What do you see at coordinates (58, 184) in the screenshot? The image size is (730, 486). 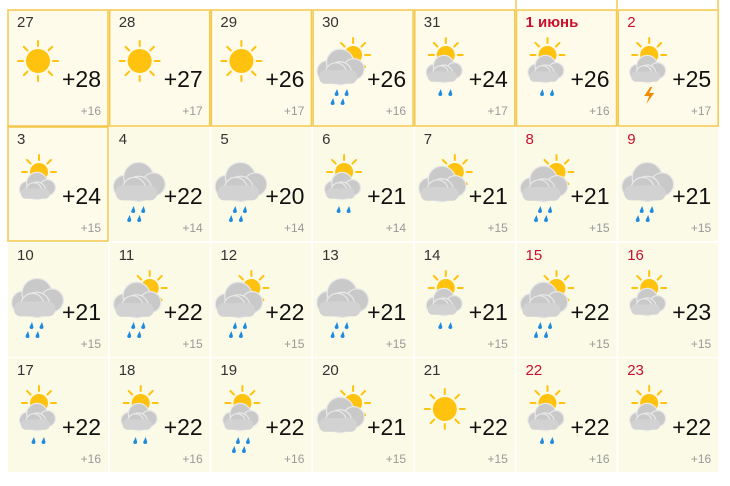 I see `day-cell: 3 +24 +15` at bounding box center [58, 184].